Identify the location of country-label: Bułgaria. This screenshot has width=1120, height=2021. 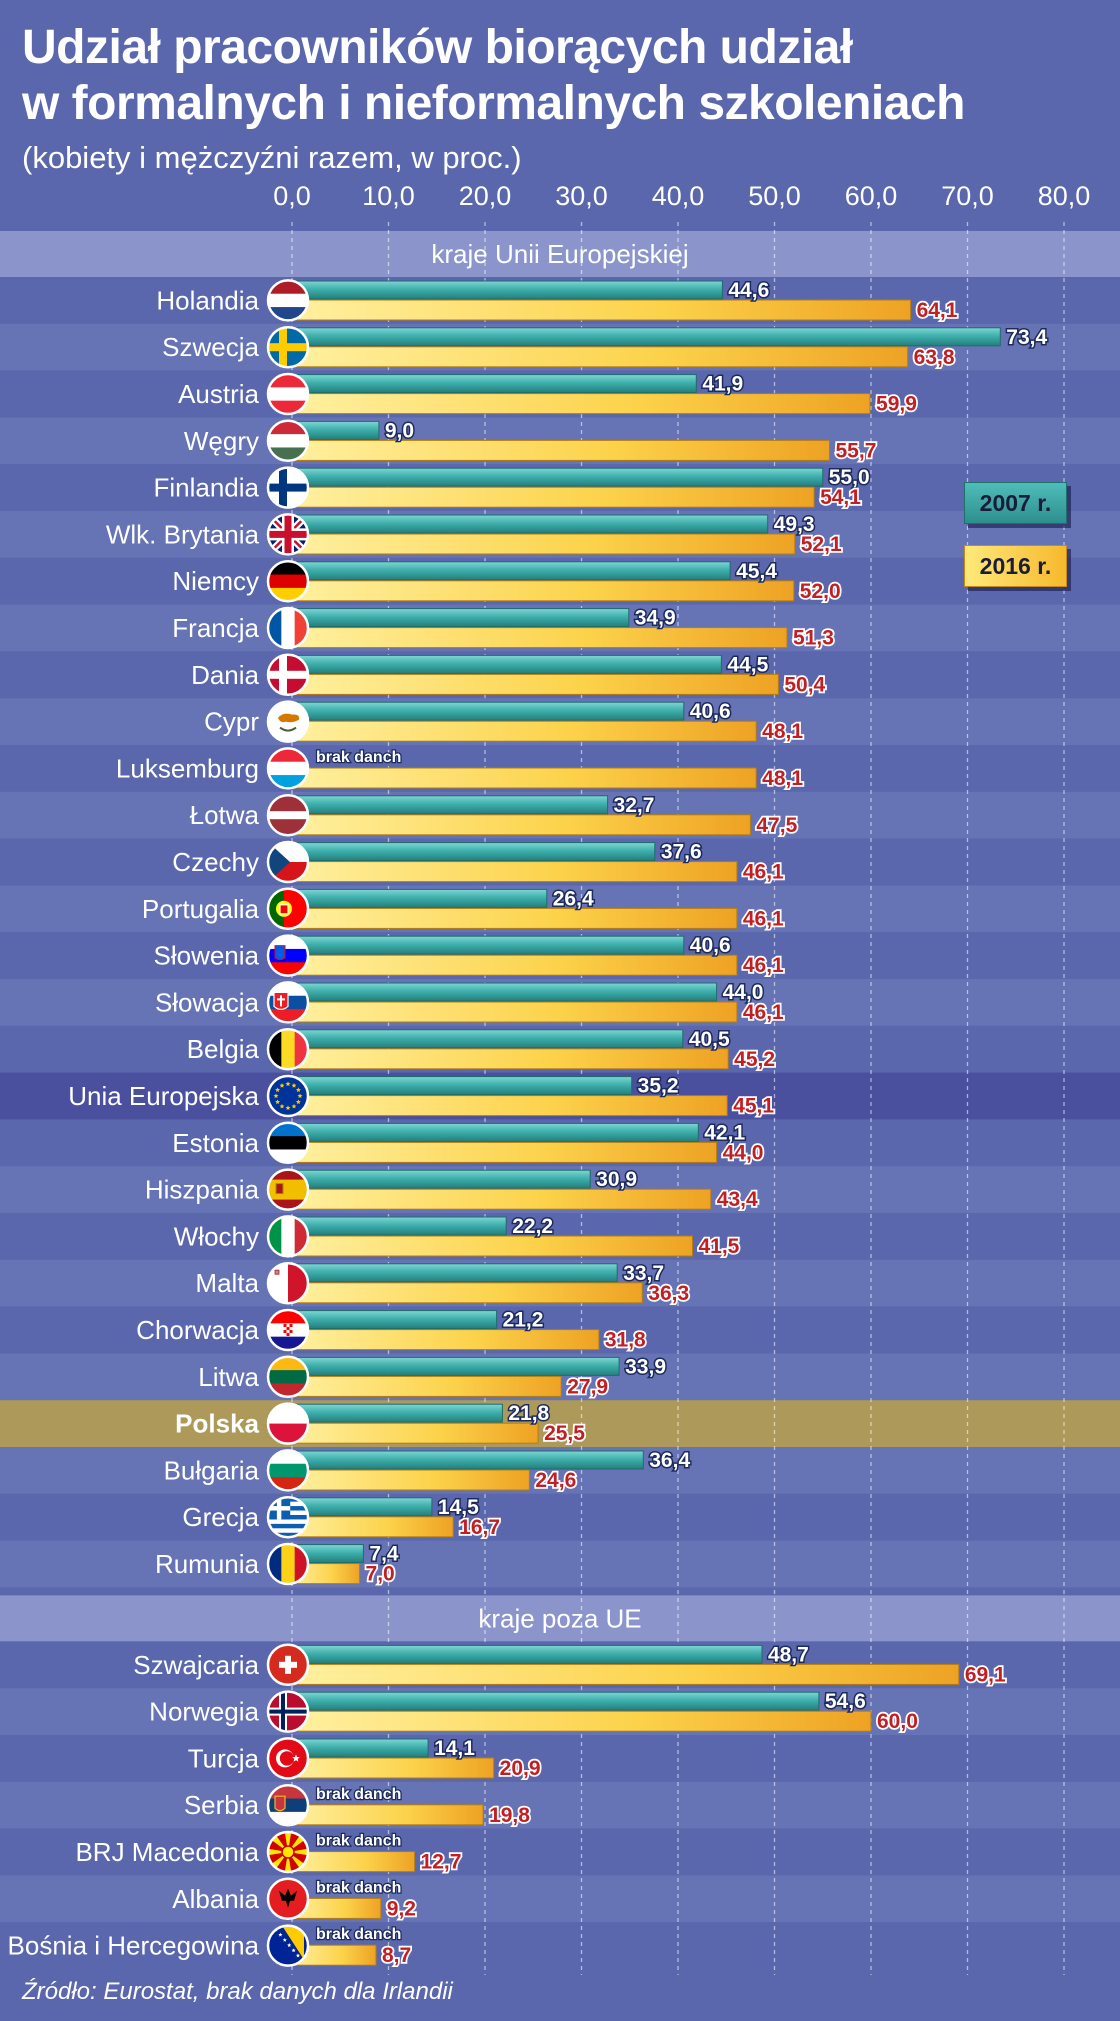
(212, 1470).